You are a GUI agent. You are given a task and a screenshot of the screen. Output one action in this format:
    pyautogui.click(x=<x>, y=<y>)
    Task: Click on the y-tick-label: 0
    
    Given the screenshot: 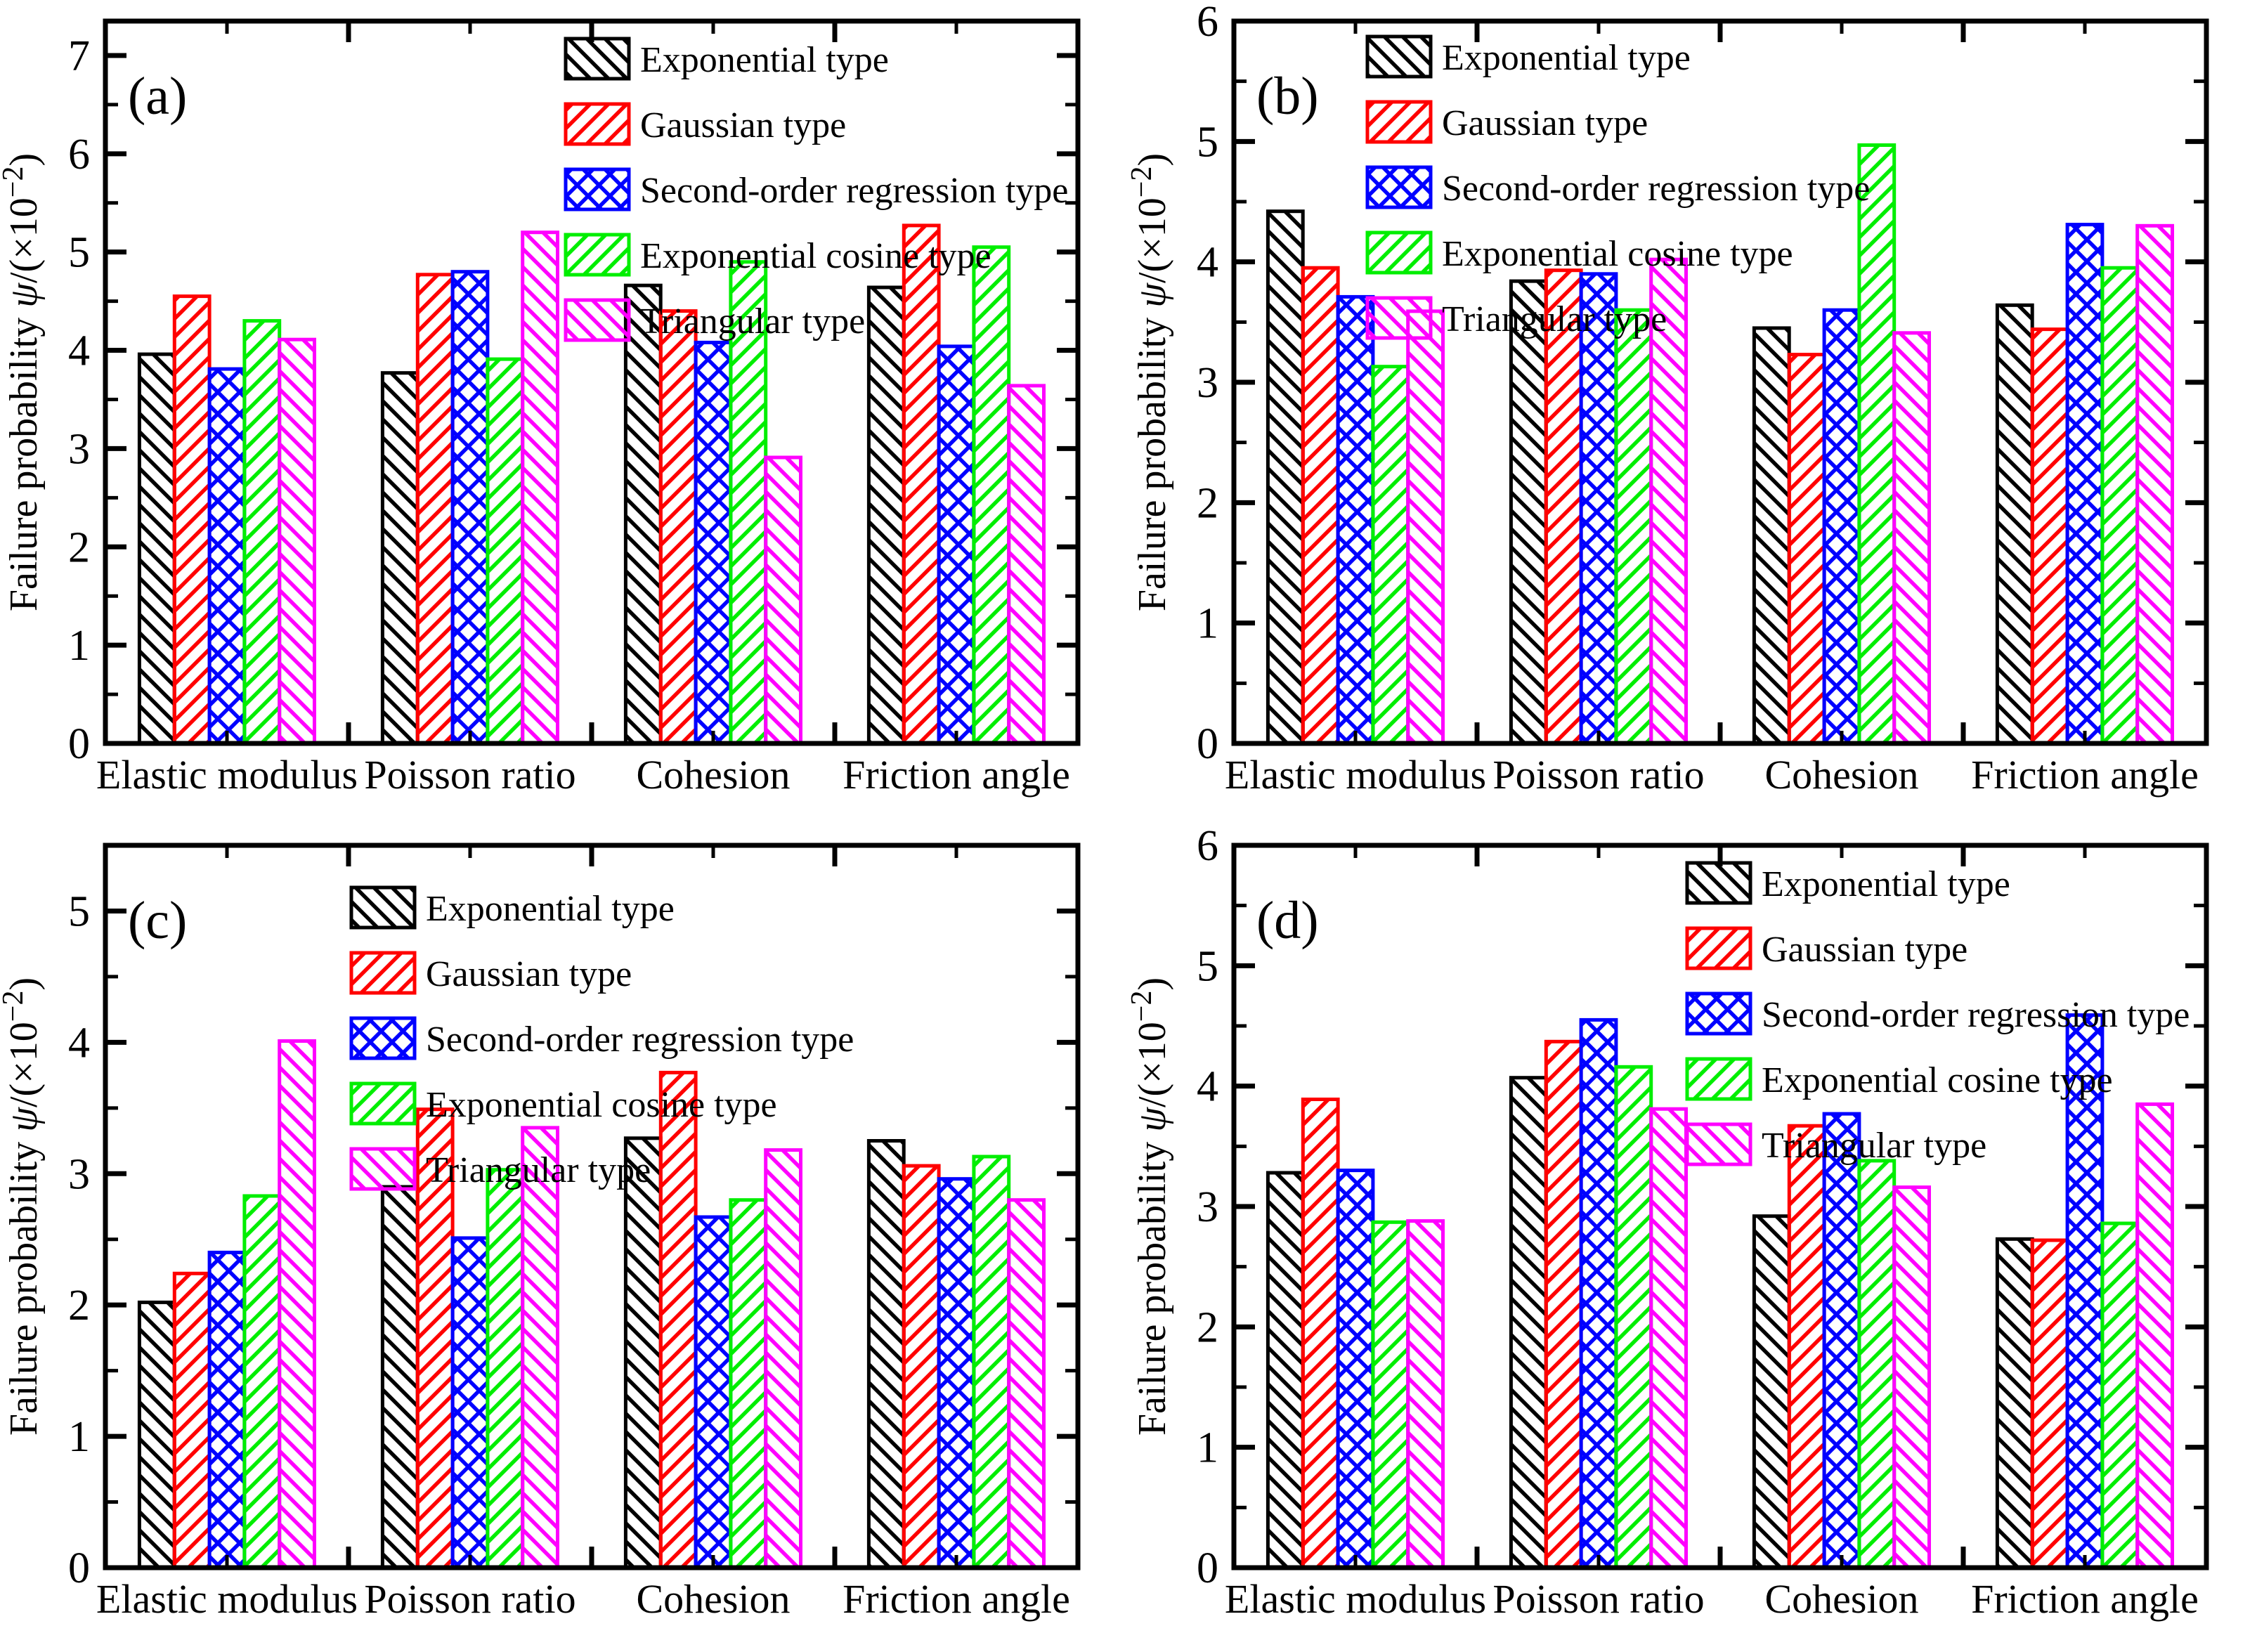 What is the action you would take?
    pyautogui.click(x=1207, y=744)
    